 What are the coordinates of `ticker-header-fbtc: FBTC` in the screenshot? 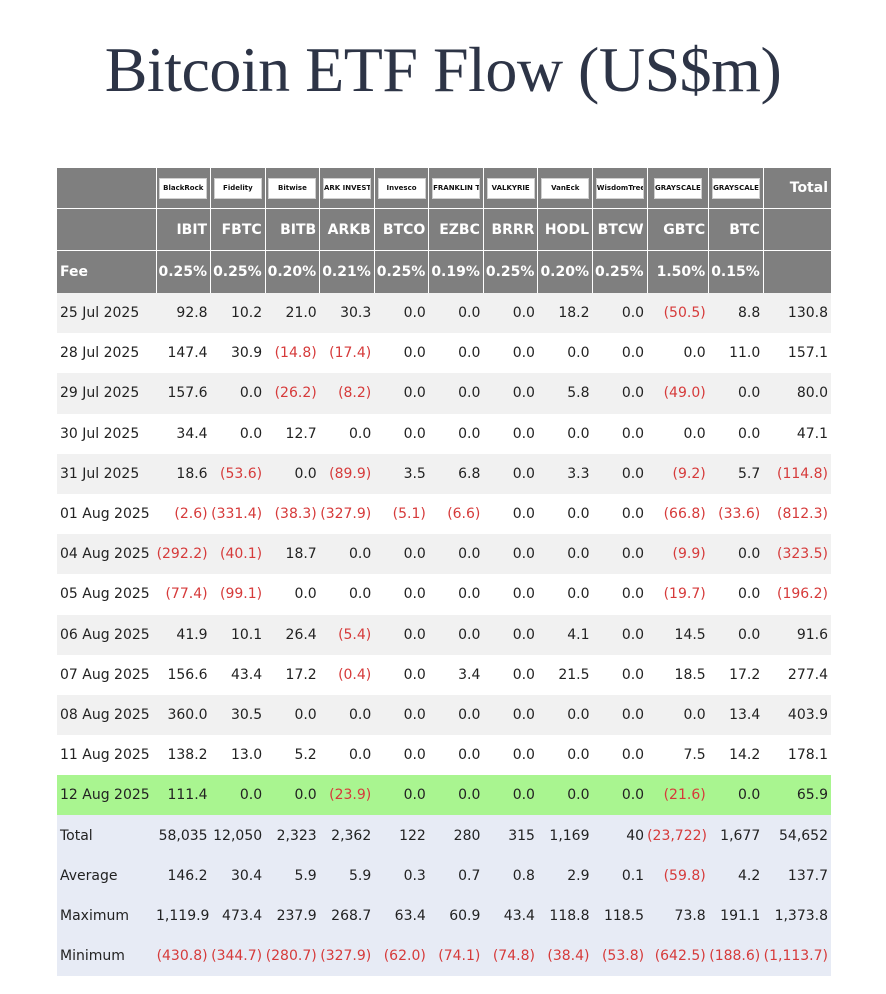 It's located at (238, 229).